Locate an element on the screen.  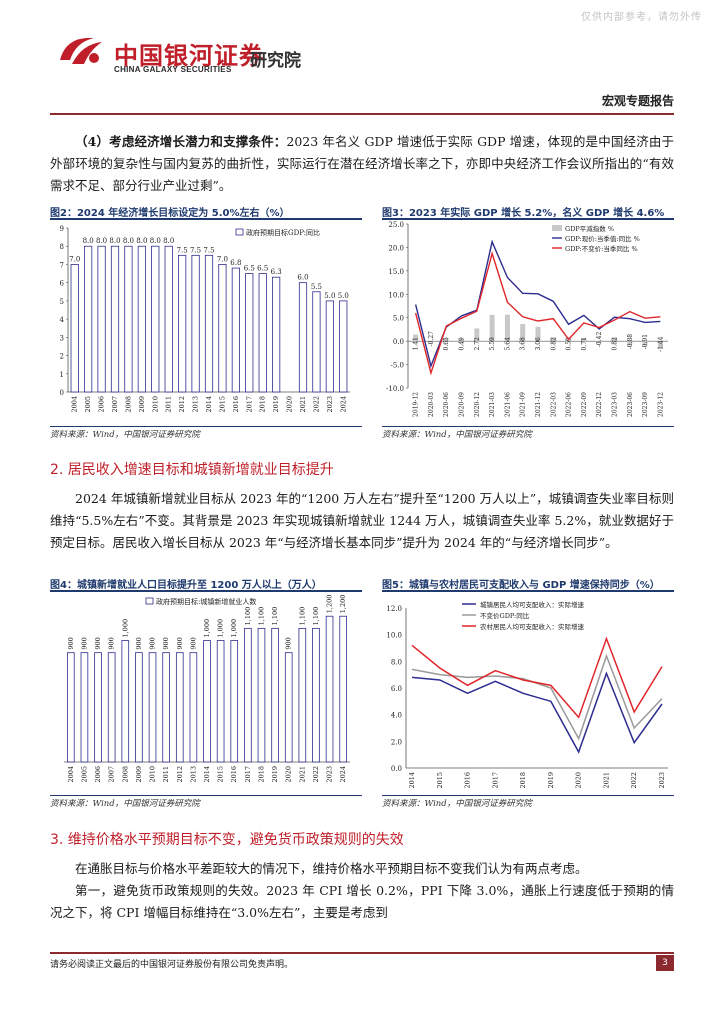
deflator-label: 1.41 is located at coordinates (416, 343).